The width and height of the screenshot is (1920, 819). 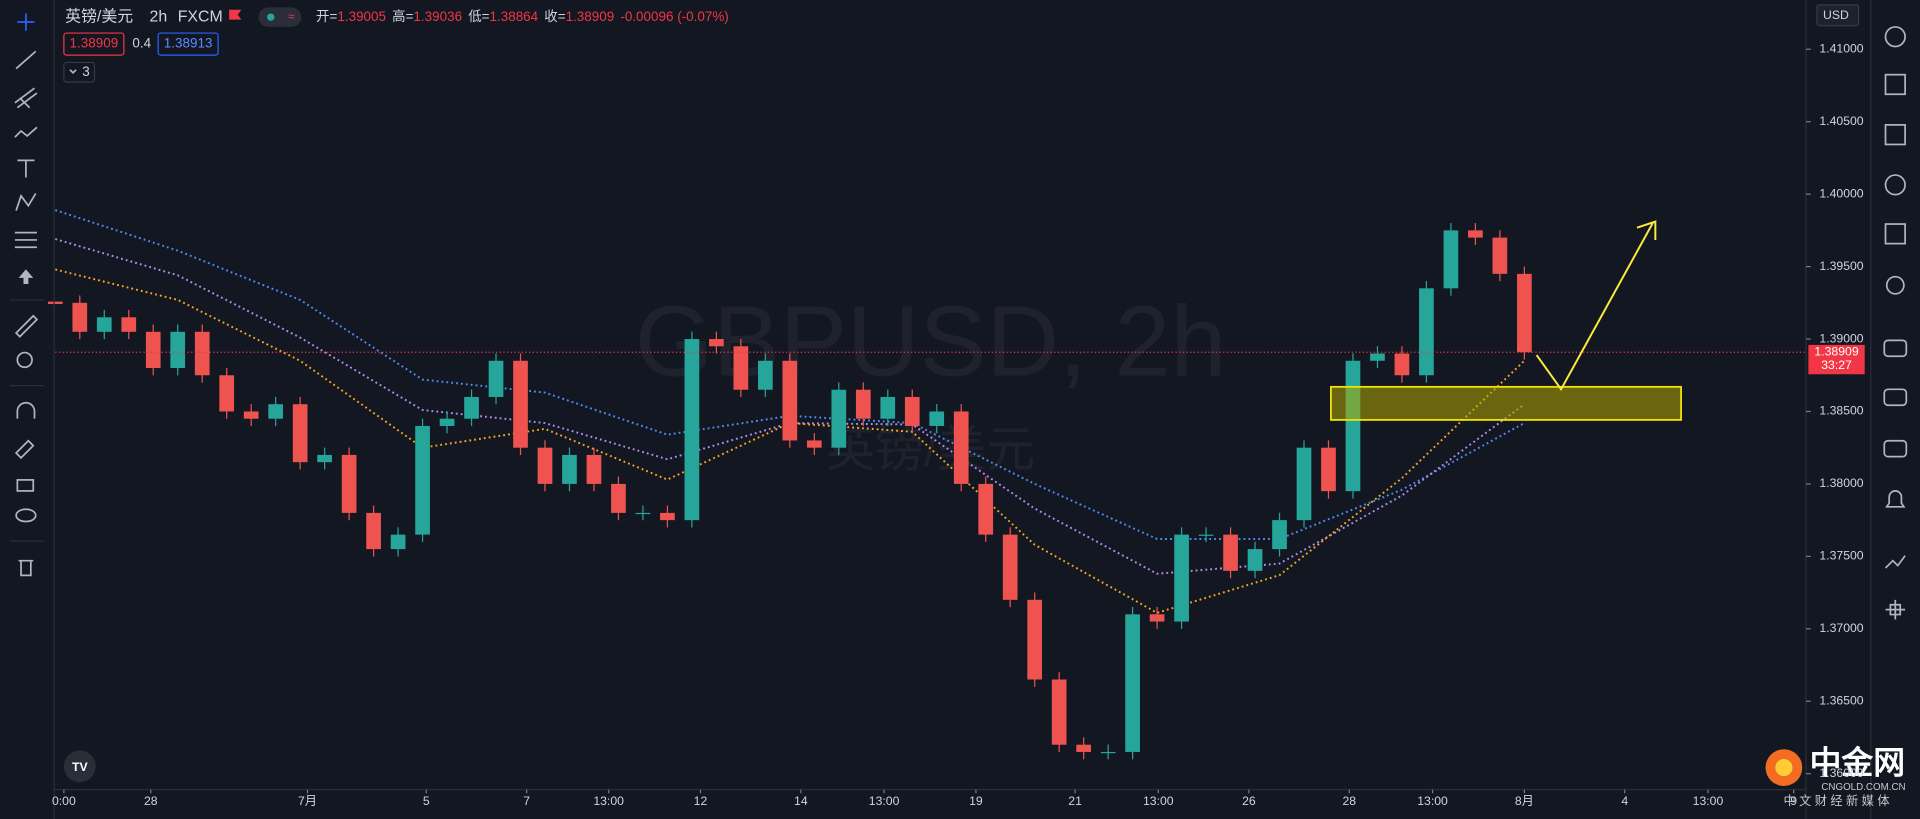 I want to click on x-tick-label: 26, so click(x=1249, y=801).